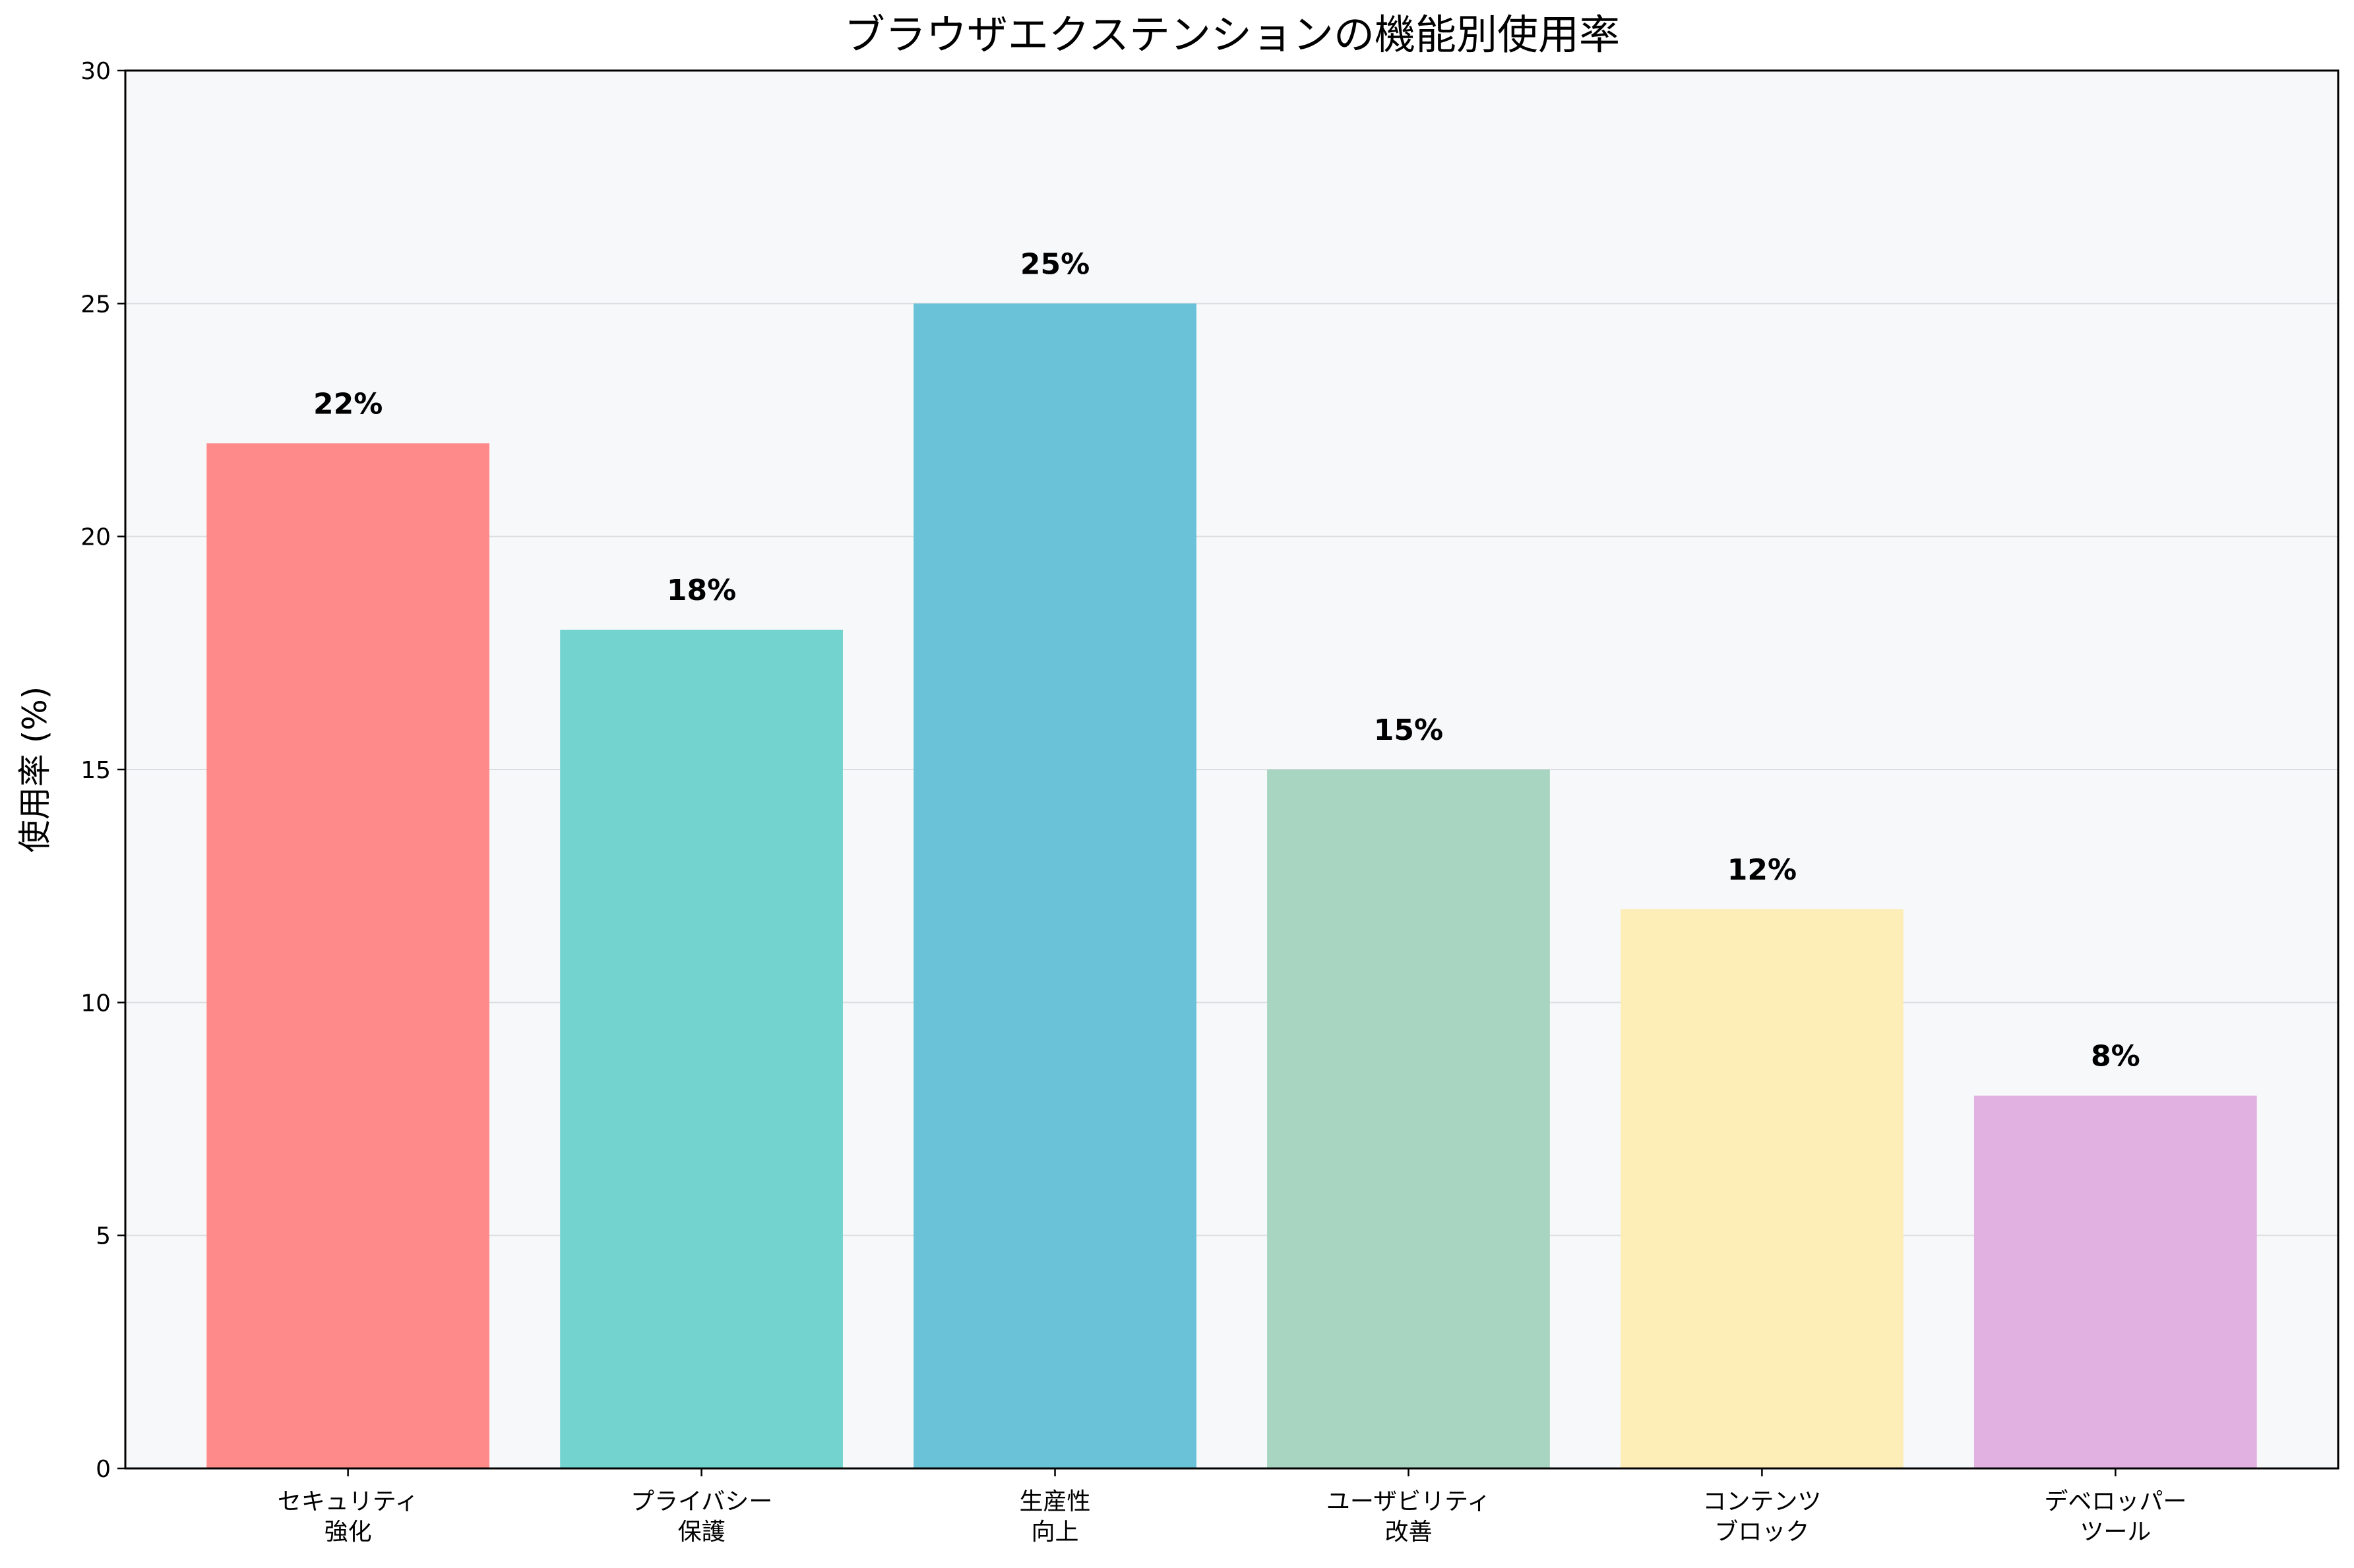  What do you see at coordinates (702, 1532) in the screenshot?
I see `x-tick-label: 保護` at bounding box center [702, 1532].